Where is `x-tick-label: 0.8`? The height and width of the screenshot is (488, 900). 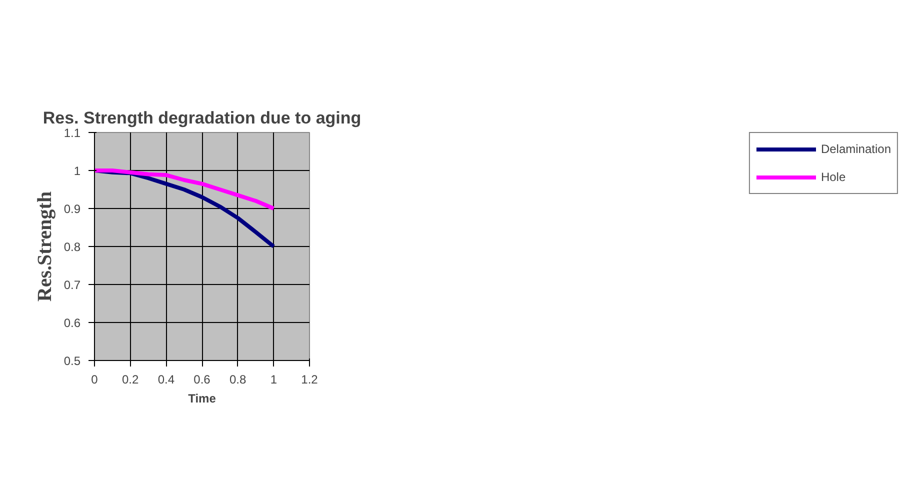
x-tick-label: 0.8 is located at coordinates (237, 379).